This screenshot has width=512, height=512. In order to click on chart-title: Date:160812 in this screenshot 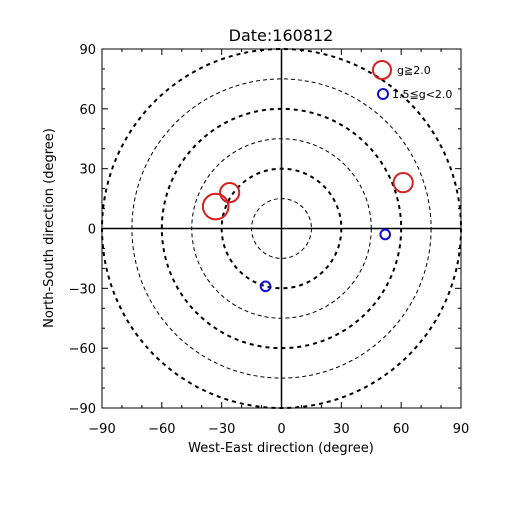, I will do `click(281, 35)`.